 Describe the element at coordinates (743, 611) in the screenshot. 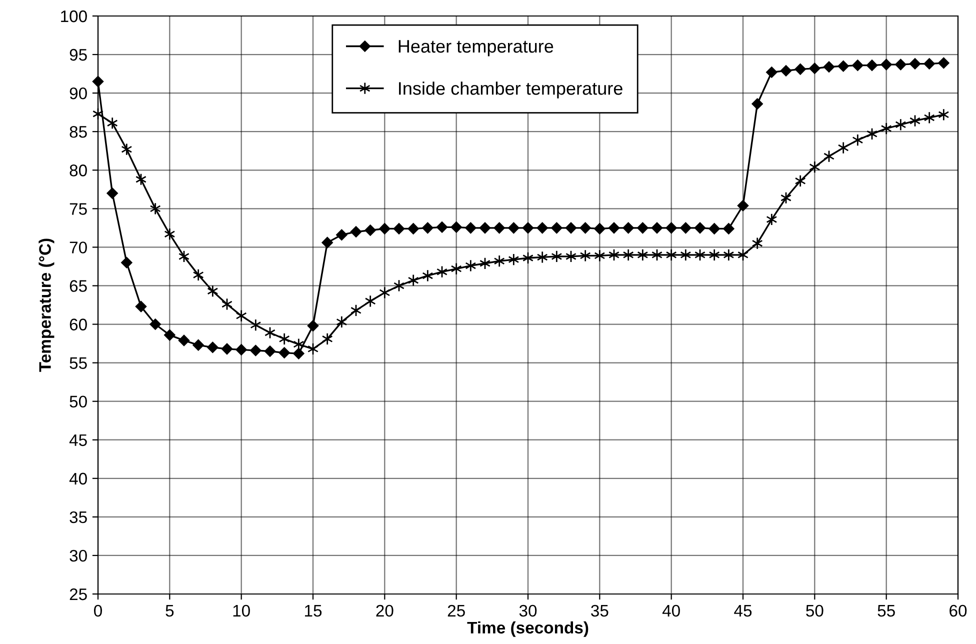

I see `x-tick-label: 45` at that location.